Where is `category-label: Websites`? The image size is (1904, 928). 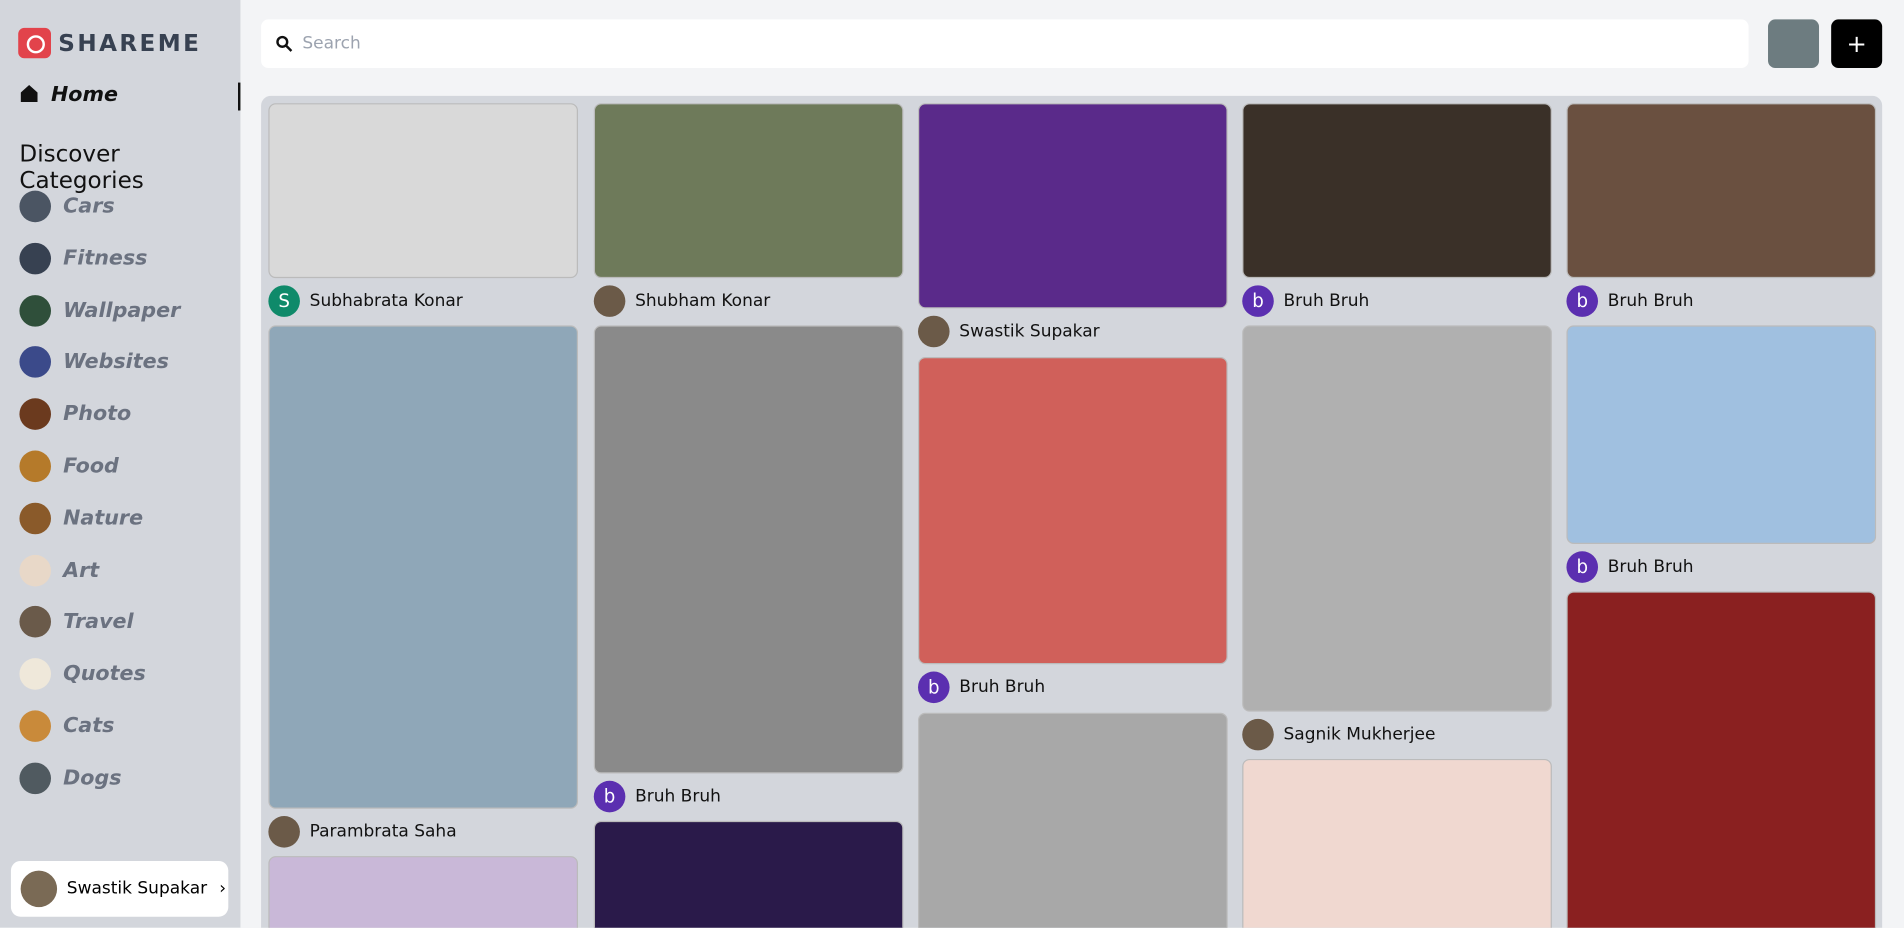
category-label: Websites is located at coordinates (116, 362).